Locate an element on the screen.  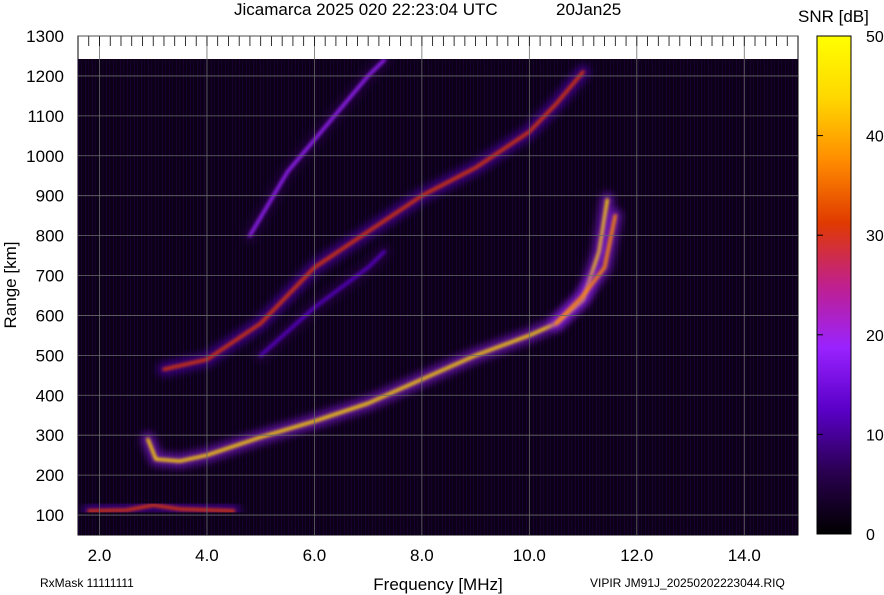
y-tick-label: 1200 is located at coordinates (45, 76).